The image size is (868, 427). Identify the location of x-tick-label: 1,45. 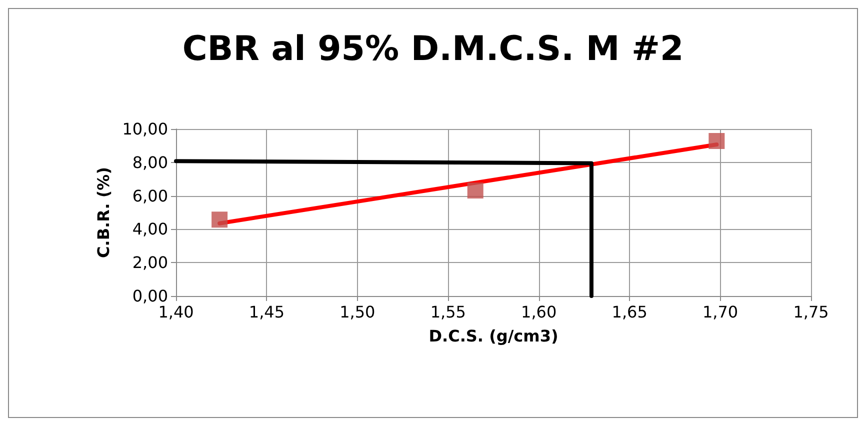
(266, 312).